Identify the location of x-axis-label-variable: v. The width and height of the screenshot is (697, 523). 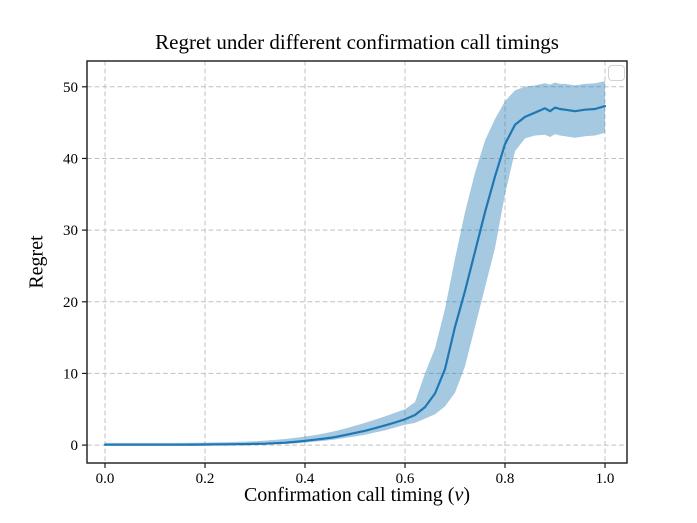
(459, 495).